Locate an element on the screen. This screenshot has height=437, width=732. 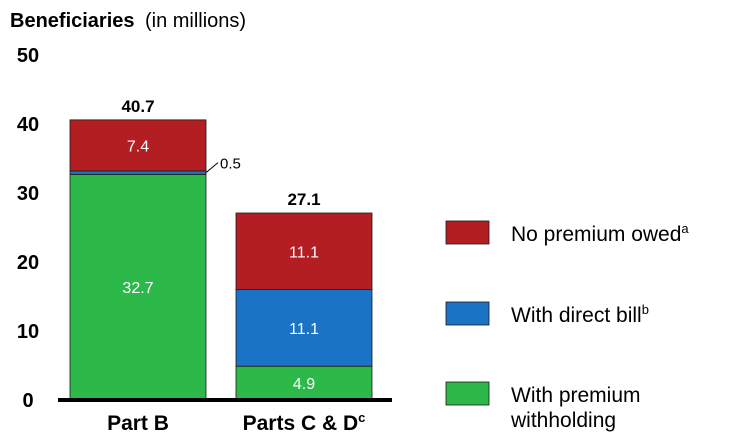
callout-line is located at coordinates (212, 168).